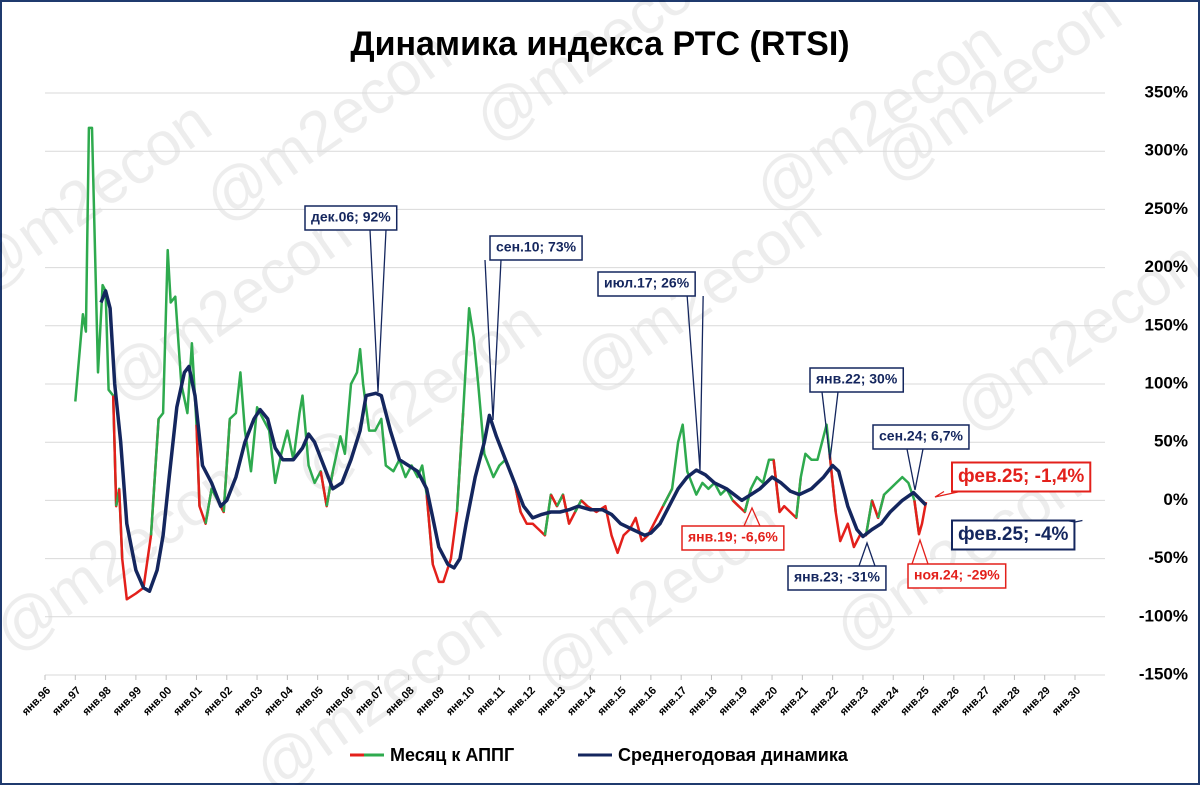 Image resolution: width=1200 pixels, height=785 pixels. What do you see at coordinates (650, 371) in the screenshot?
I see `annotation: июл.17; 26%` at bounding box center [650, 371].